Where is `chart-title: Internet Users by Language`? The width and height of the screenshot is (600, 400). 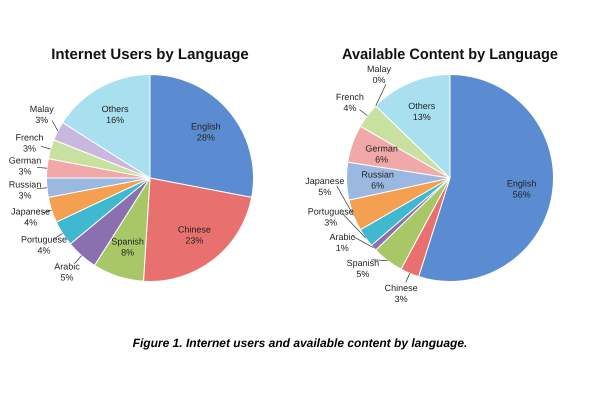 chart-title: Internet Users by Language is located at coordinates (150, 55).